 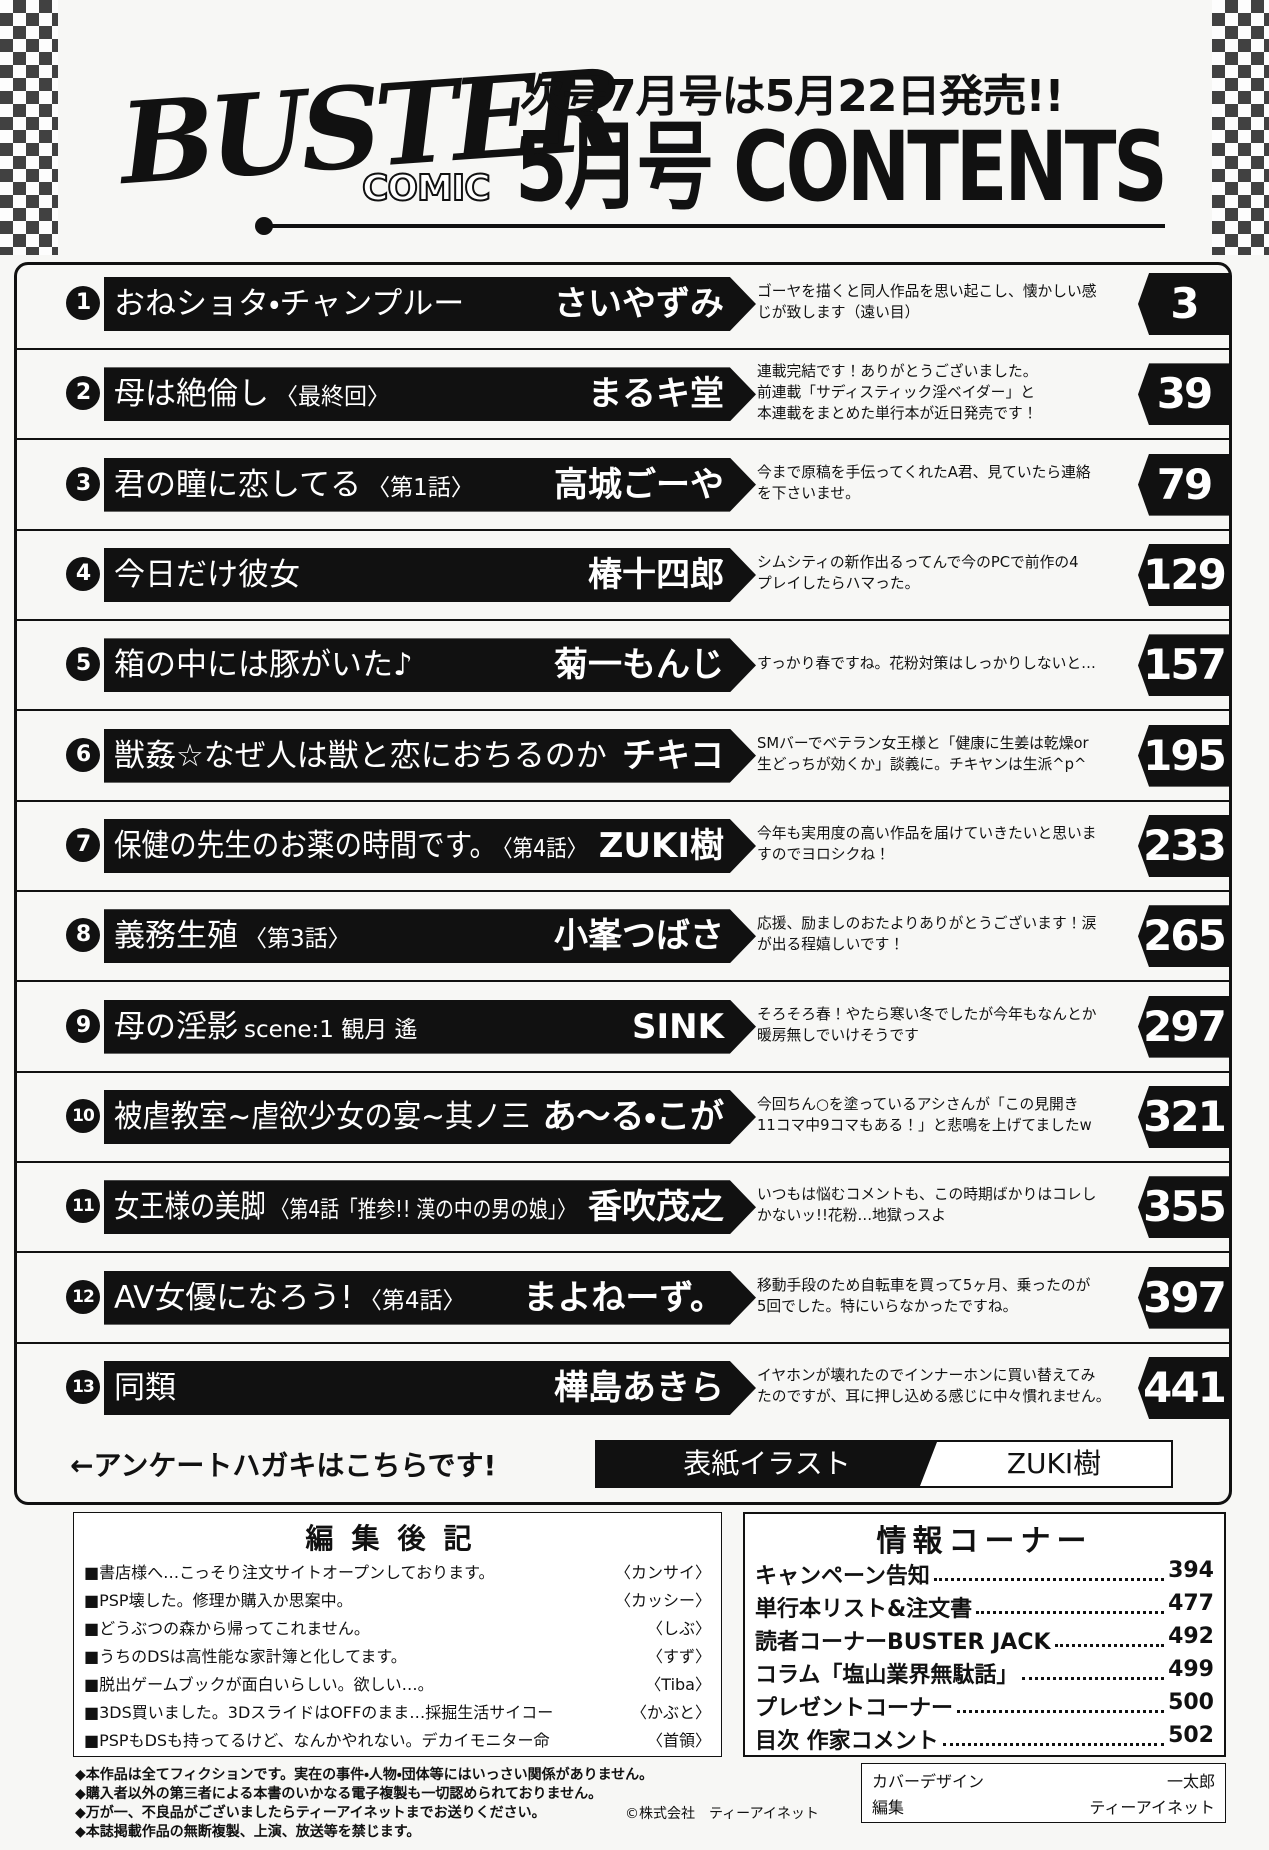 What do you see at coordinates (331, 1029) in the screenshot?
I see `subtitle: scene:1 観月 遙` at bounding box center [331, 1029].